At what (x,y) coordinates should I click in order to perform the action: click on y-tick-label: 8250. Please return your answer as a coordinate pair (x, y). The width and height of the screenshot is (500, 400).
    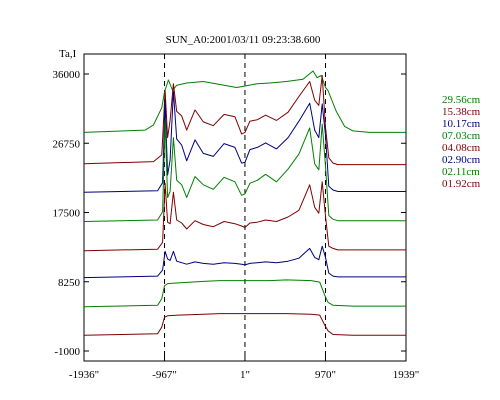
    Looking at the image, I should click on (69, 283).